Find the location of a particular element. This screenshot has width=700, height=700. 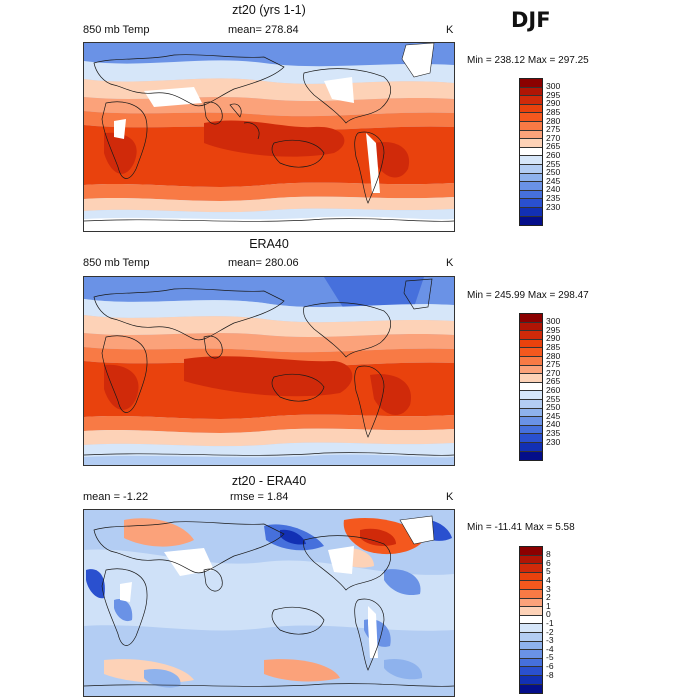

colorbar-tick-label: -3 is located at coordinates (550, 640).